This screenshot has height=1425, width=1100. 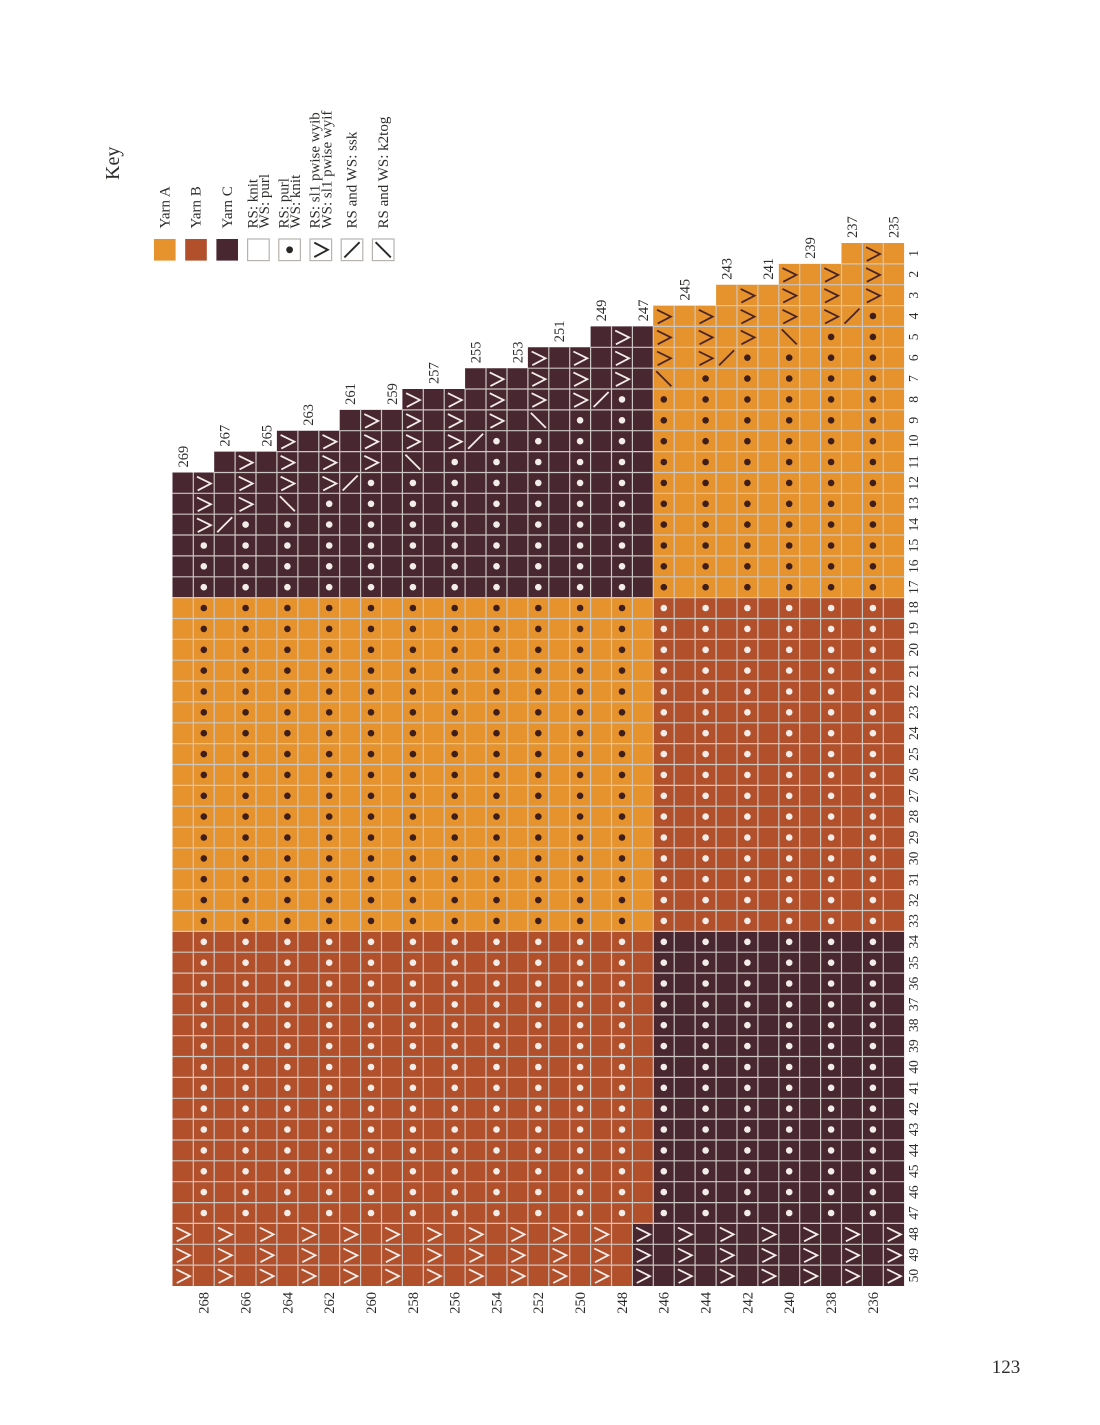 I want to click on svg-text: 48, so click(x=913, y=1234).